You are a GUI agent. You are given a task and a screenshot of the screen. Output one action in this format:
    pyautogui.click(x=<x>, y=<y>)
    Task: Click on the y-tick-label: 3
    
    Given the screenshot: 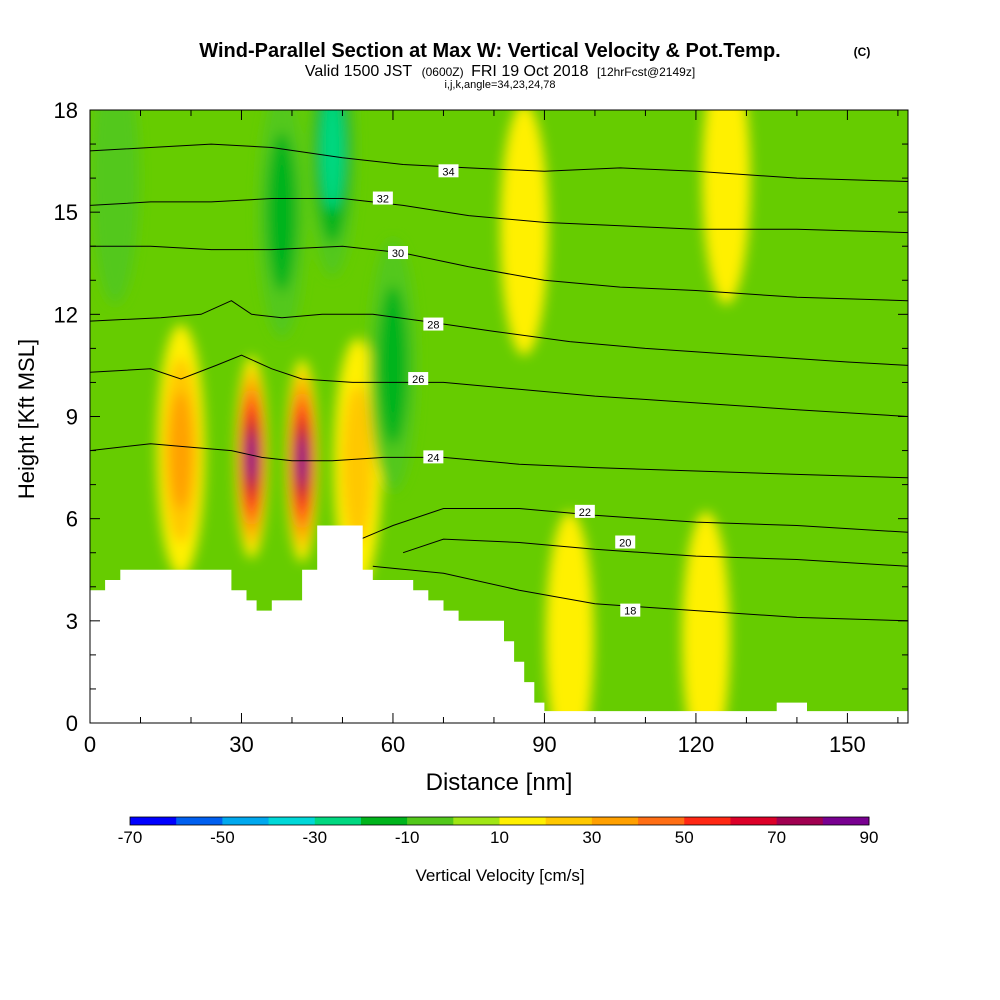 What is the action you would take?
    pyautogui.click(x=72, y=621)
    